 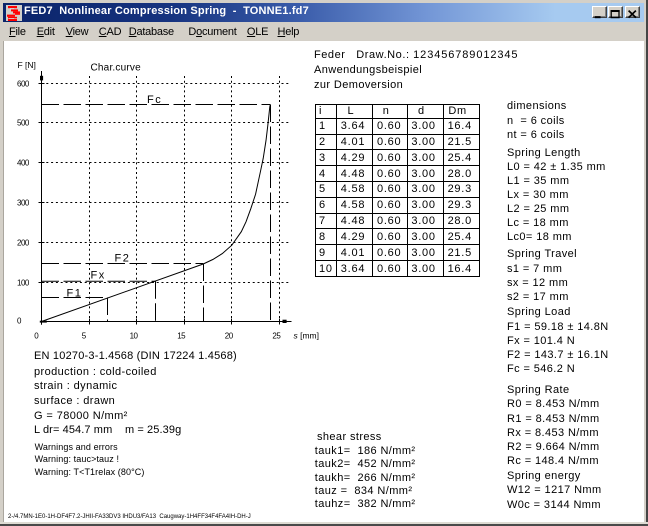 What do you see at coordinates (307, 336) in the screenshot?
I see `svg-text: s [mm]` at bounding box center [307, 336].